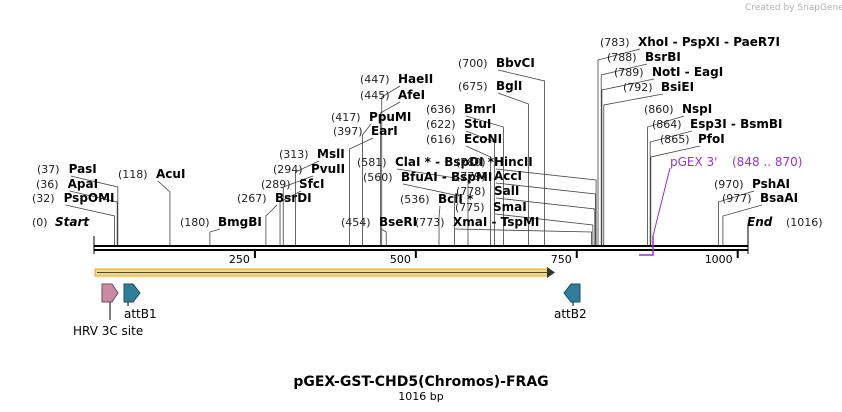  I want to click on sequence-backbone, so click(421, 240).